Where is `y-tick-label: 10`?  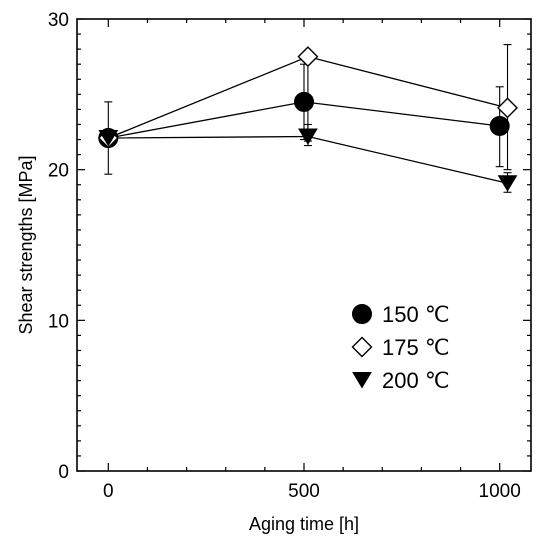
y-tick-label: 10 is located at coordinates (58, 321).